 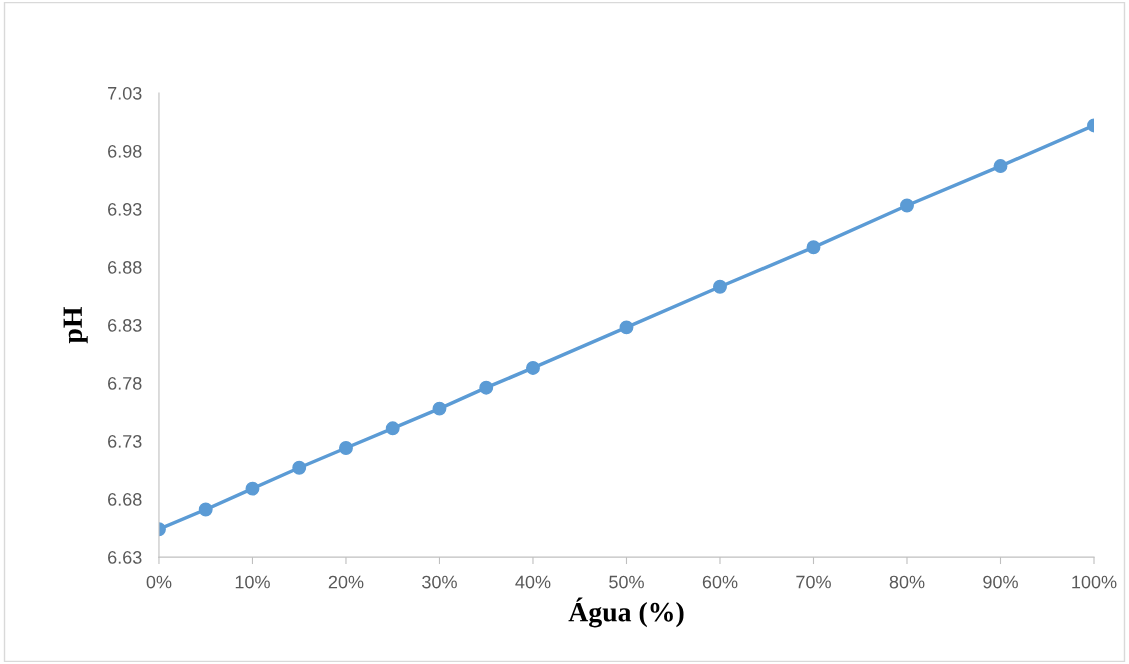 I want to click on x-tick-label: 60%, so click(x=720, y=582).